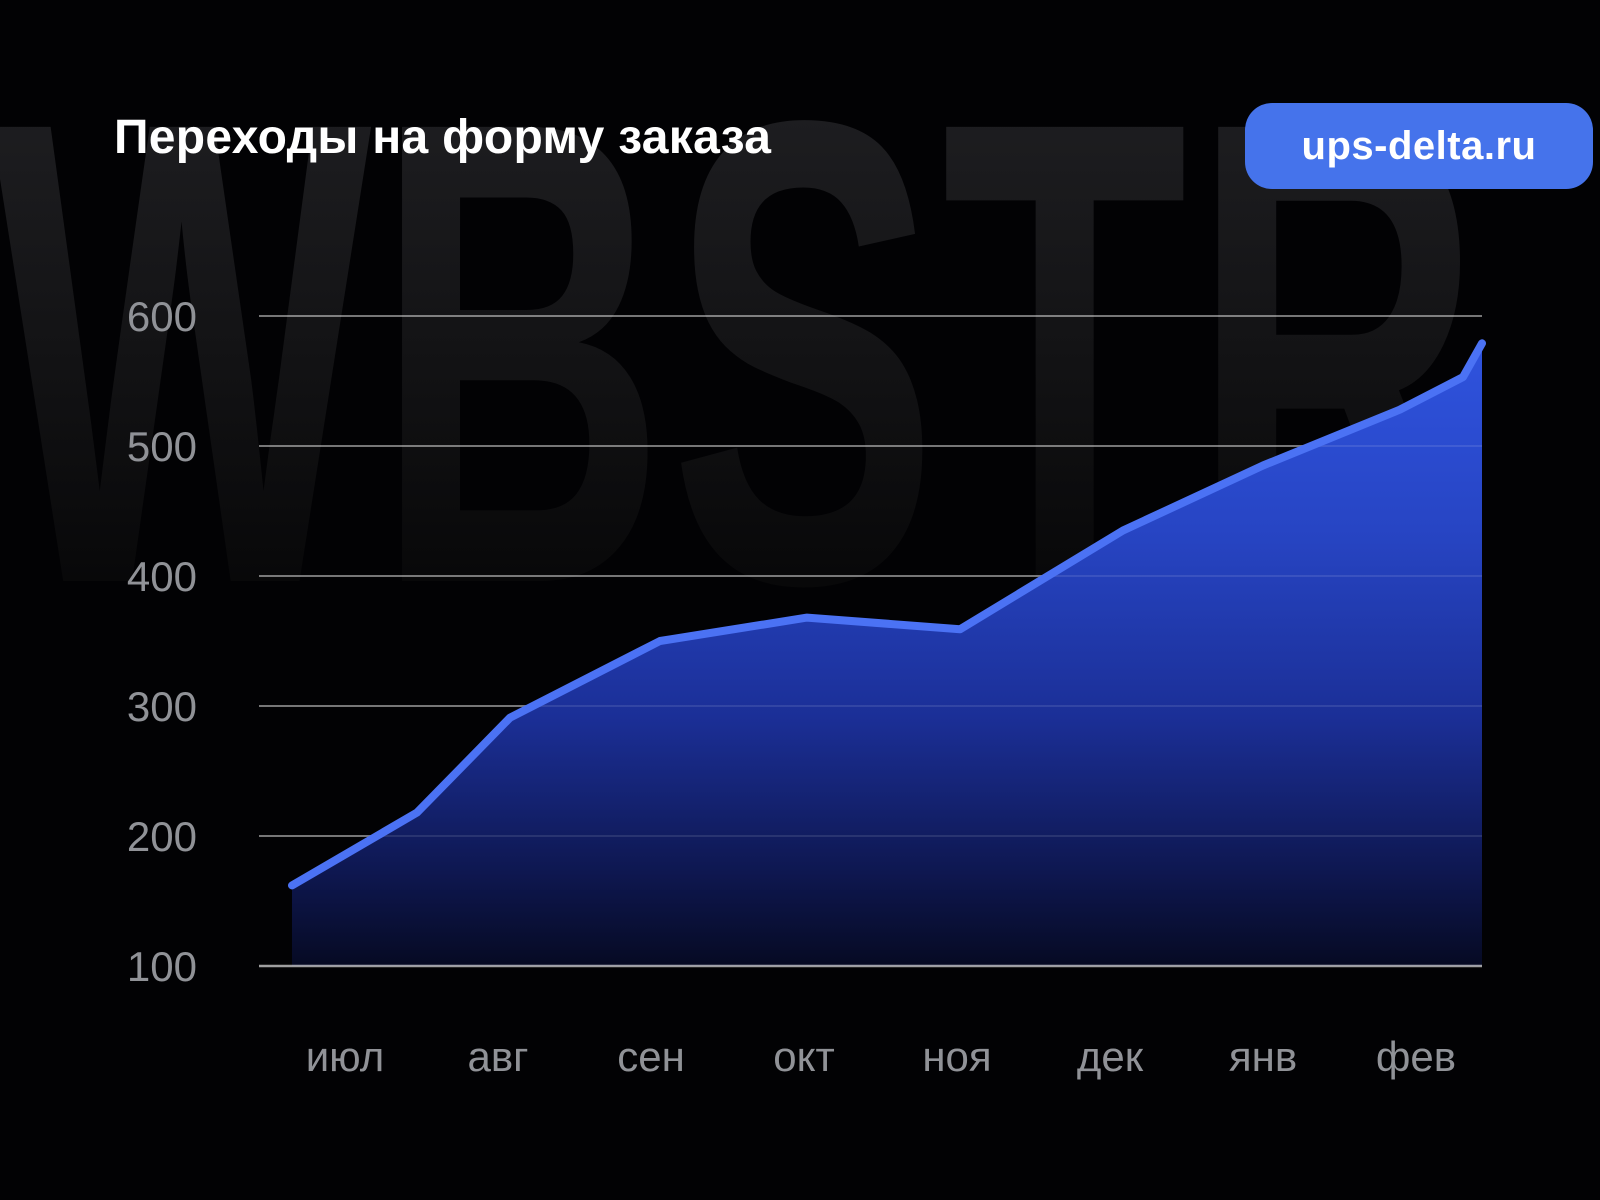 The height and width of the screenshot is (1200, 1600). Describe the element at coordinates (345, 1056) in the screenshot. I see `x-axis-tick-label: июл` at that location.